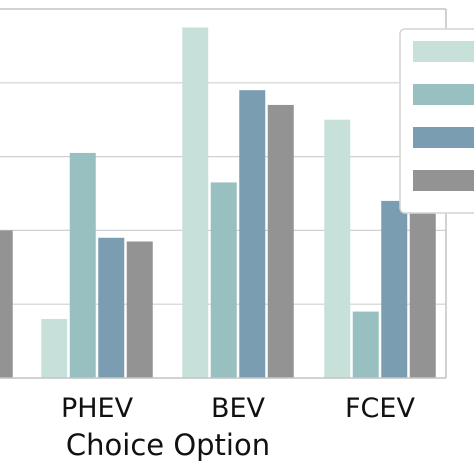 The height and width of the screenshot is (474, 474). What do you see at coordinates (97, 408) in the screenshot?
I see `x-tick-label-phev: PHEV` at bounding box center [97, 408].